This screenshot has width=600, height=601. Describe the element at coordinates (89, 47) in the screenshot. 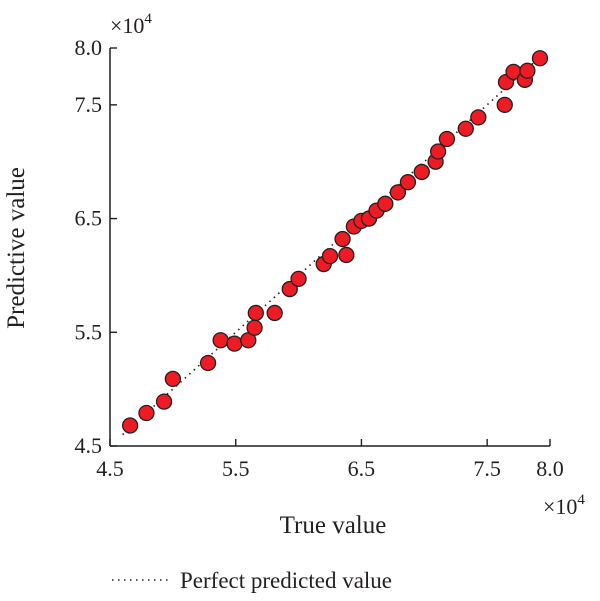

I see `y-tick-label: 8.0` at that location.